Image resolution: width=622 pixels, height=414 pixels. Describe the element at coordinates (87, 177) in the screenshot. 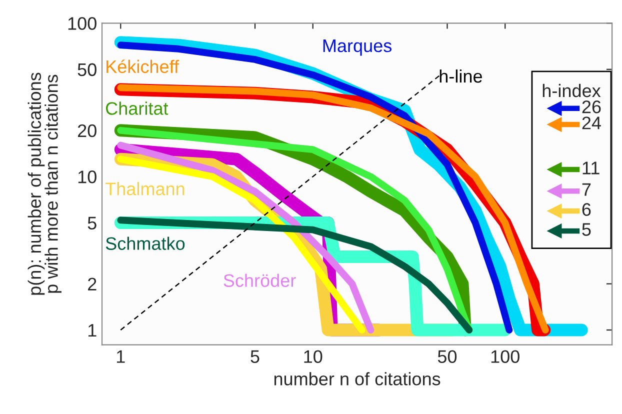

I see `y-tick-label: 10` at that location.